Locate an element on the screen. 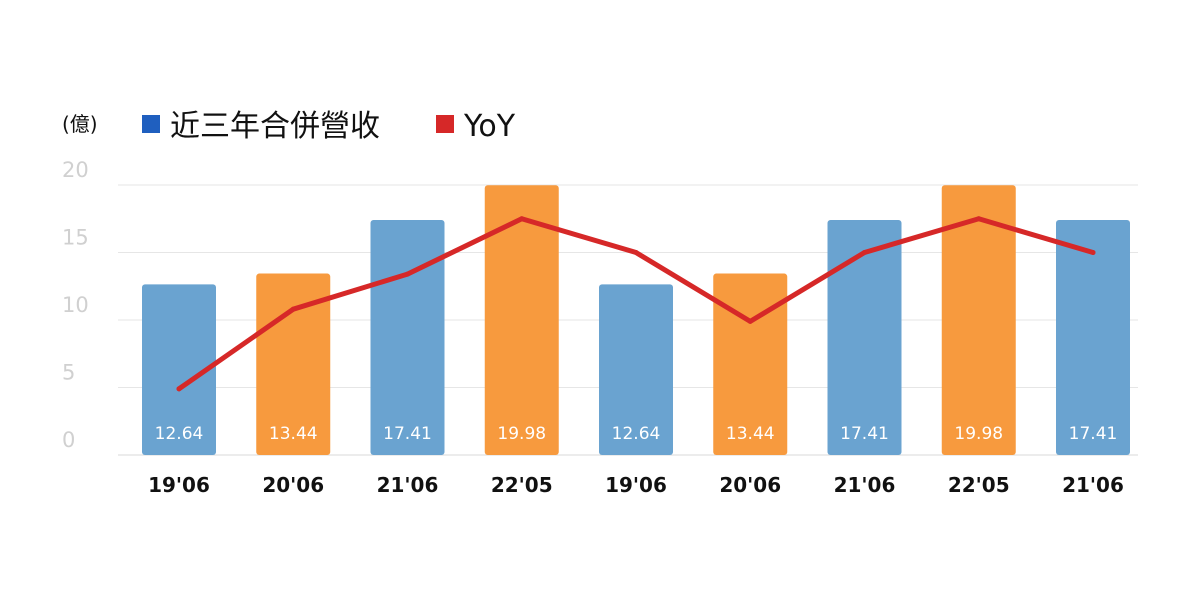 The width and height of the screenshot is (1200, 592). legend: 近三年合併營收 YoY is located at coordinates (329, 126).